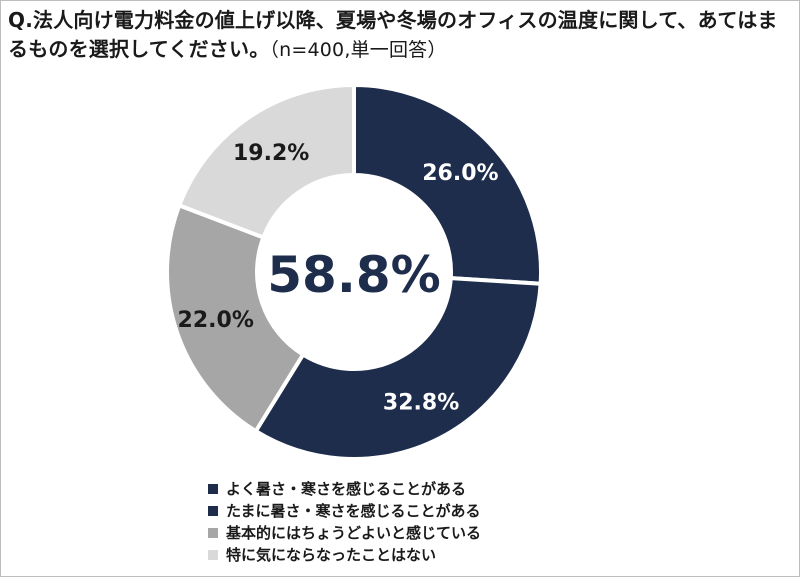 This screenshot has height=577, width=800. Describe the element at coordinates (354, 533) in the screenshot. I see `legend-label: 基本的にはちょうどよいと感じている` at that location.